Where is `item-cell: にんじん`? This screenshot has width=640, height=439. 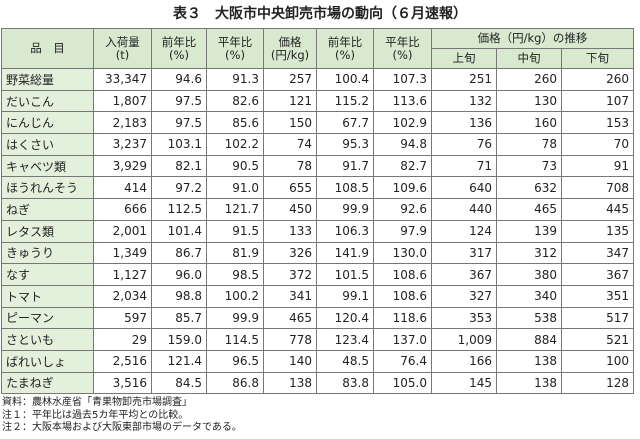
item-cell: にんじん is located at coordinates (47, 123).